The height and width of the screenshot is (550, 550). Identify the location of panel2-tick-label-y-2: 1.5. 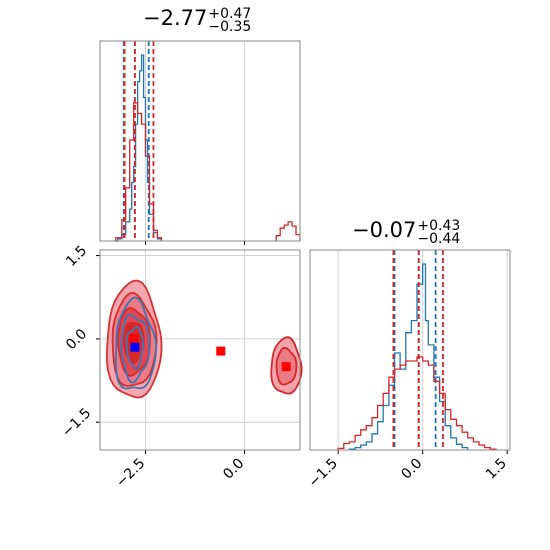
(76, 256).